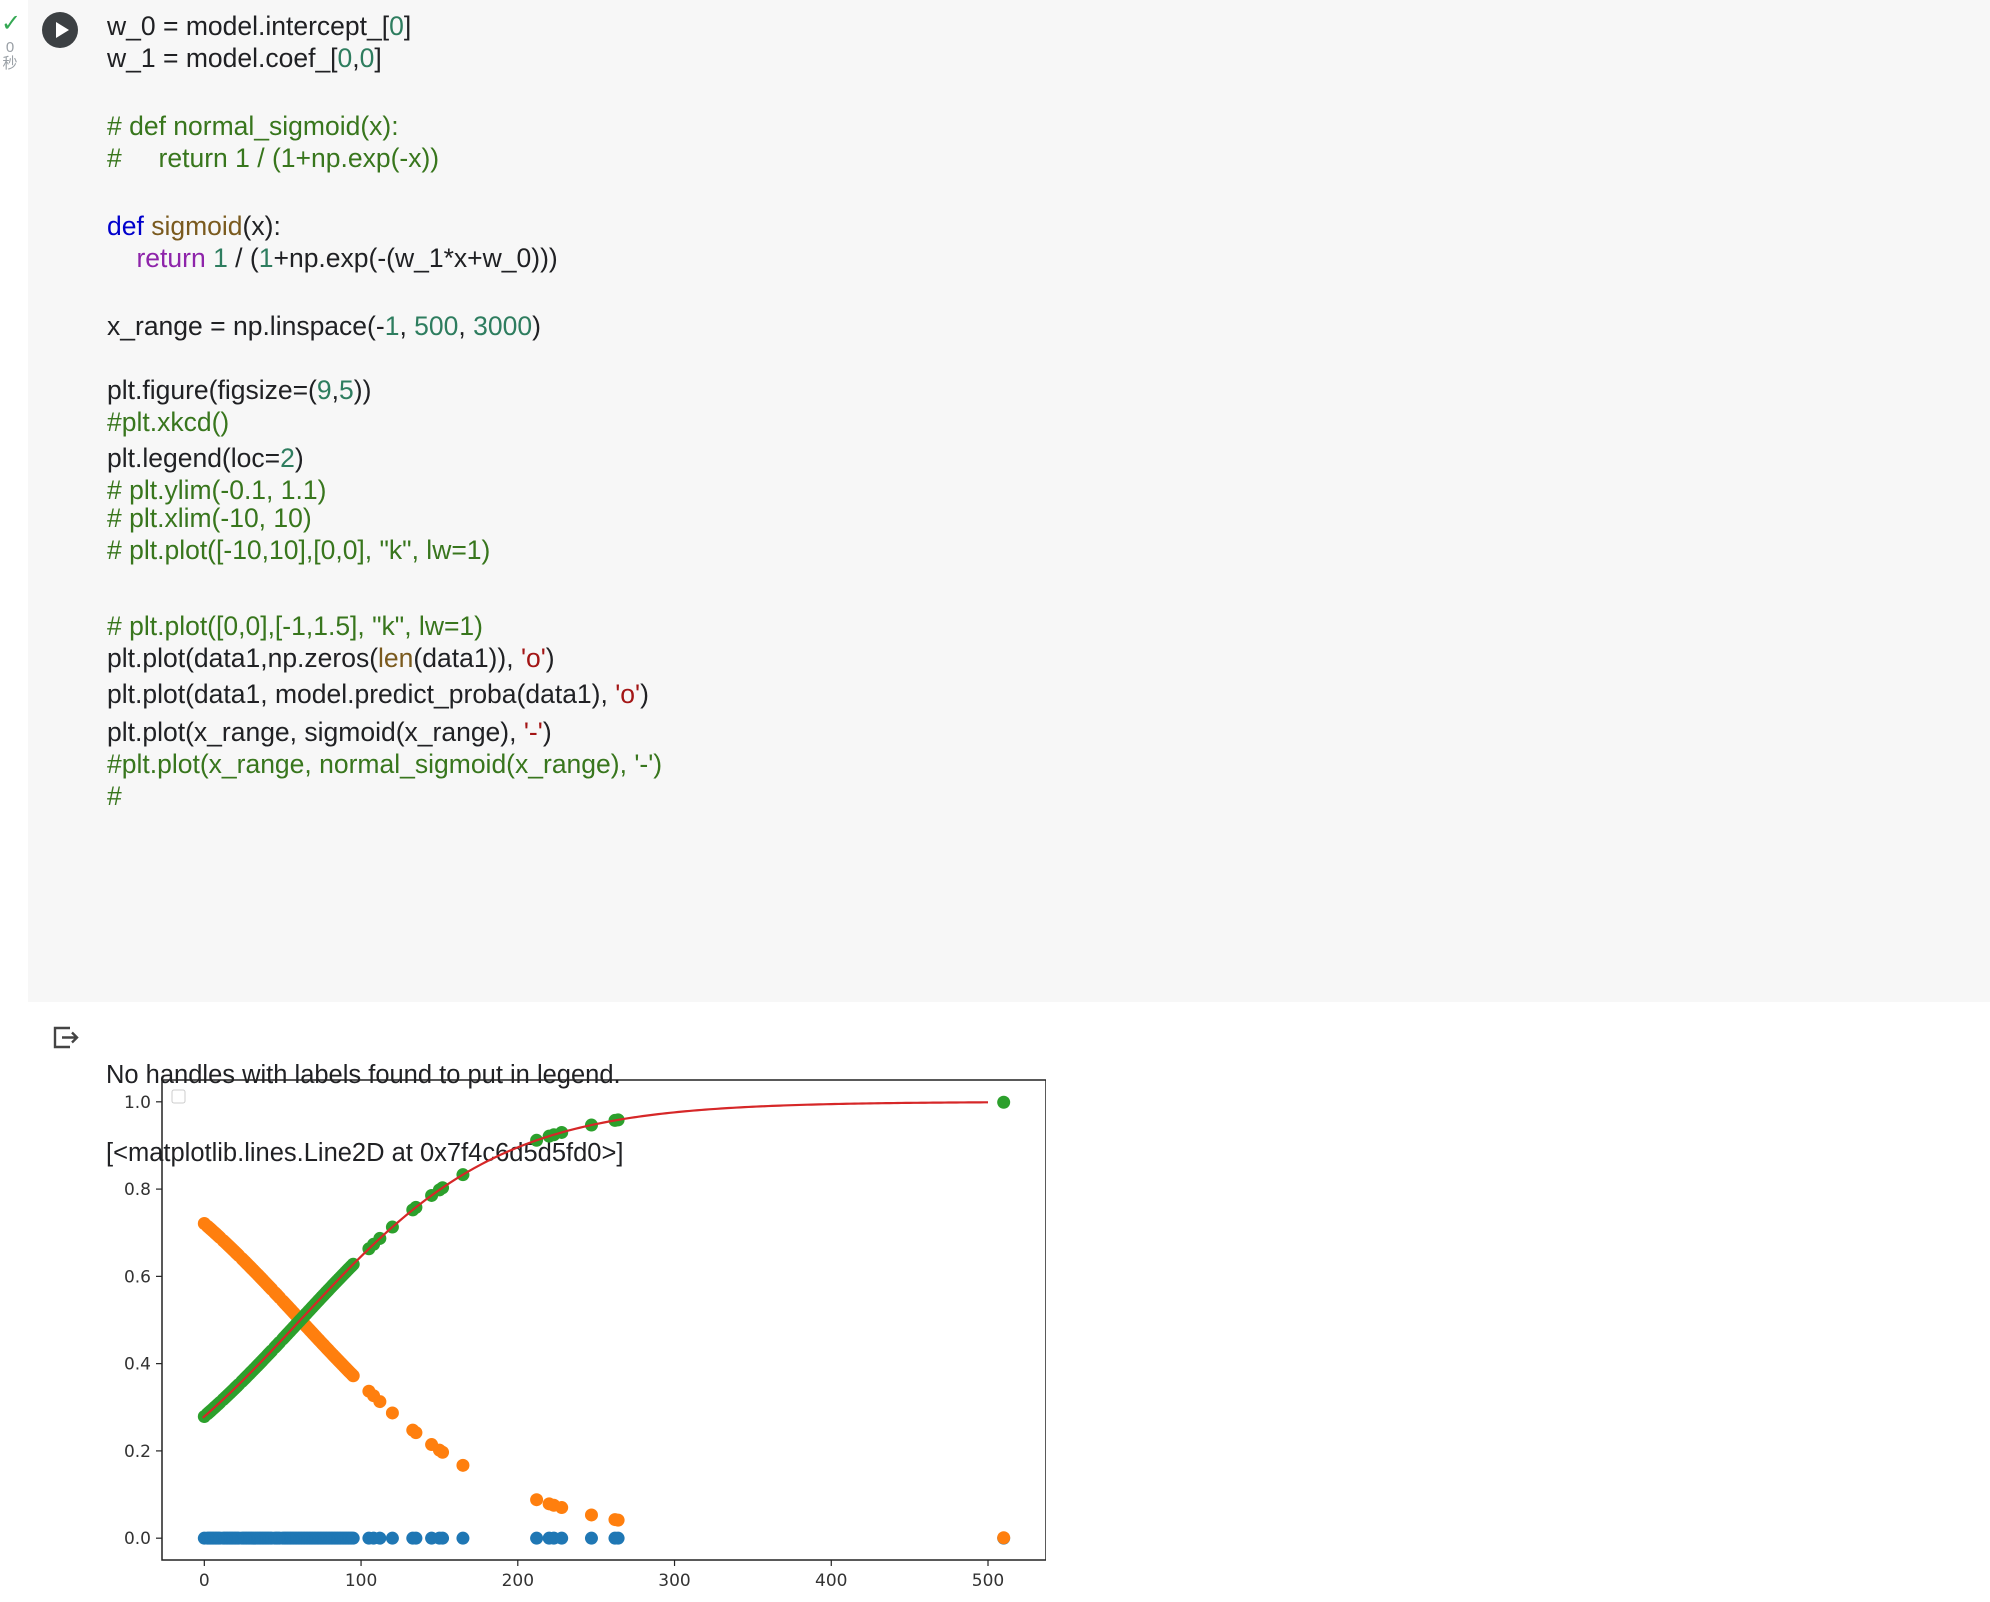 The width and height of the screenshot is (1990, 1602). Describe the element at coordinates (125, 226) in the screenshot. I see `code-token: def` at that location.